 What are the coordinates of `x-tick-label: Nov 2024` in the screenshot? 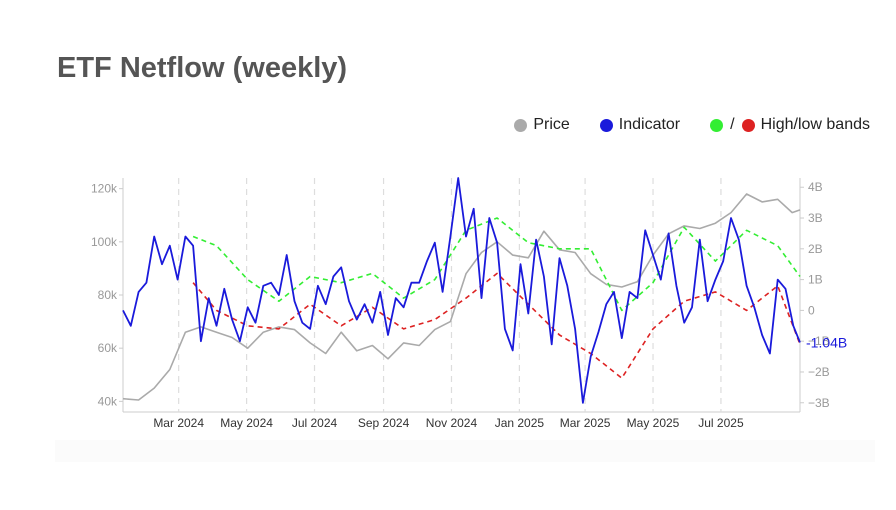 It's located at (452, 423).